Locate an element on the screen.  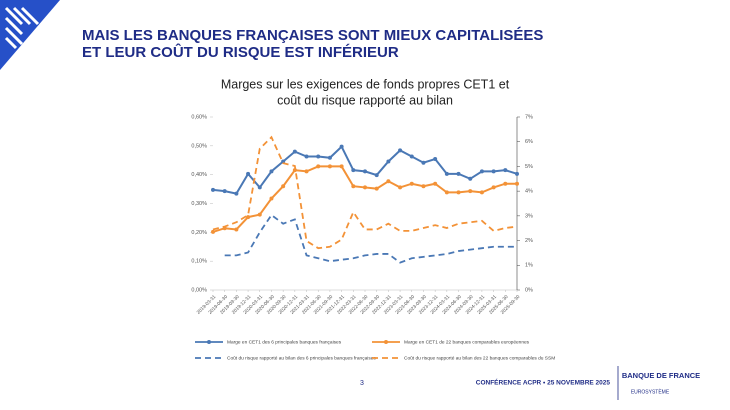
corner-logo is located at coordinates (30, 35).